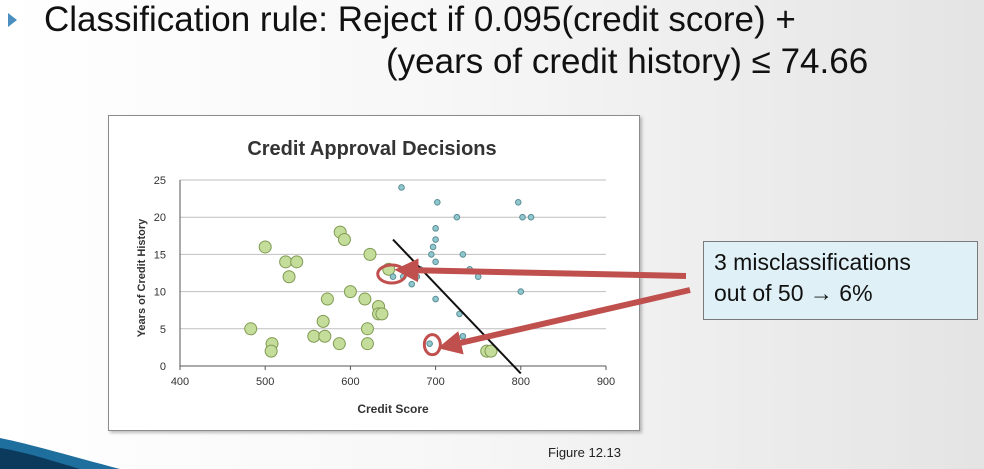 The height and width of the screenshot is (469, 984). I want to click on data-points, so click(389, 271).